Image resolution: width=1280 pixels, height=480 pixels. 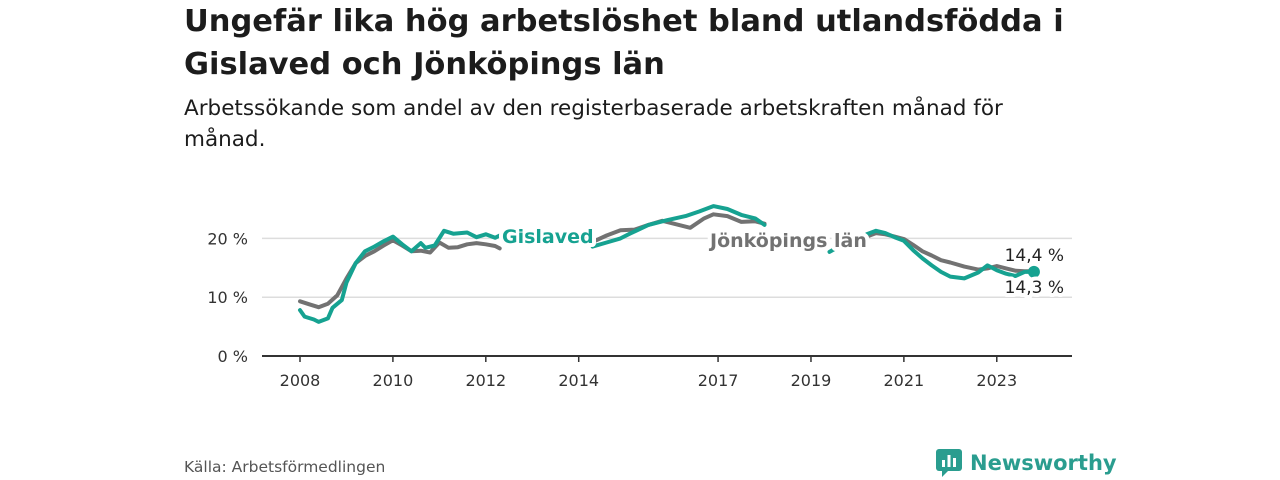 What do you see at coordinates (227, 238) in the screenshot?
I see `y-tick-label: 20 %` at bounding box center [227, 238].